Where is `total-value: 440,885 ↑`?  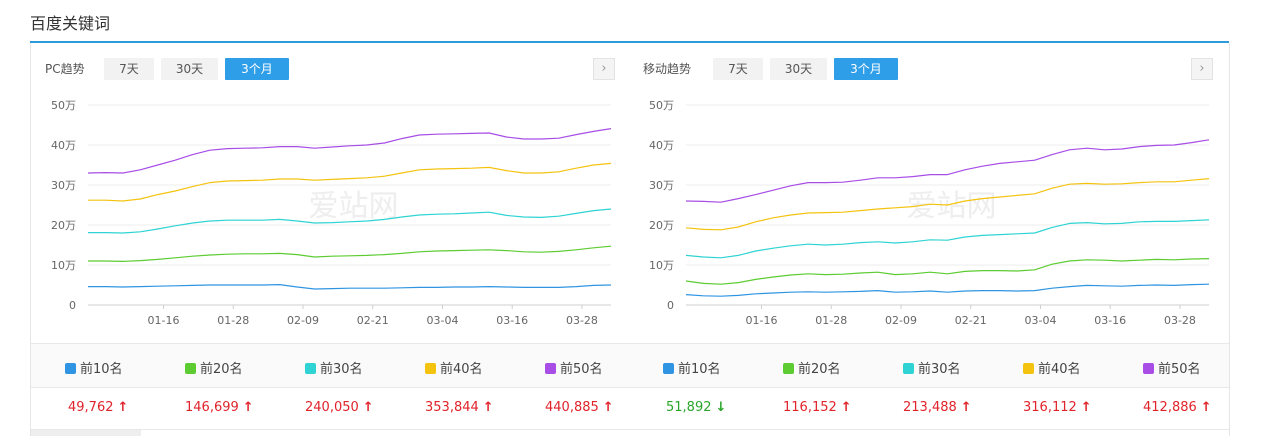
total-value: 440,885 ↑ is located at coordinates (579, 407).